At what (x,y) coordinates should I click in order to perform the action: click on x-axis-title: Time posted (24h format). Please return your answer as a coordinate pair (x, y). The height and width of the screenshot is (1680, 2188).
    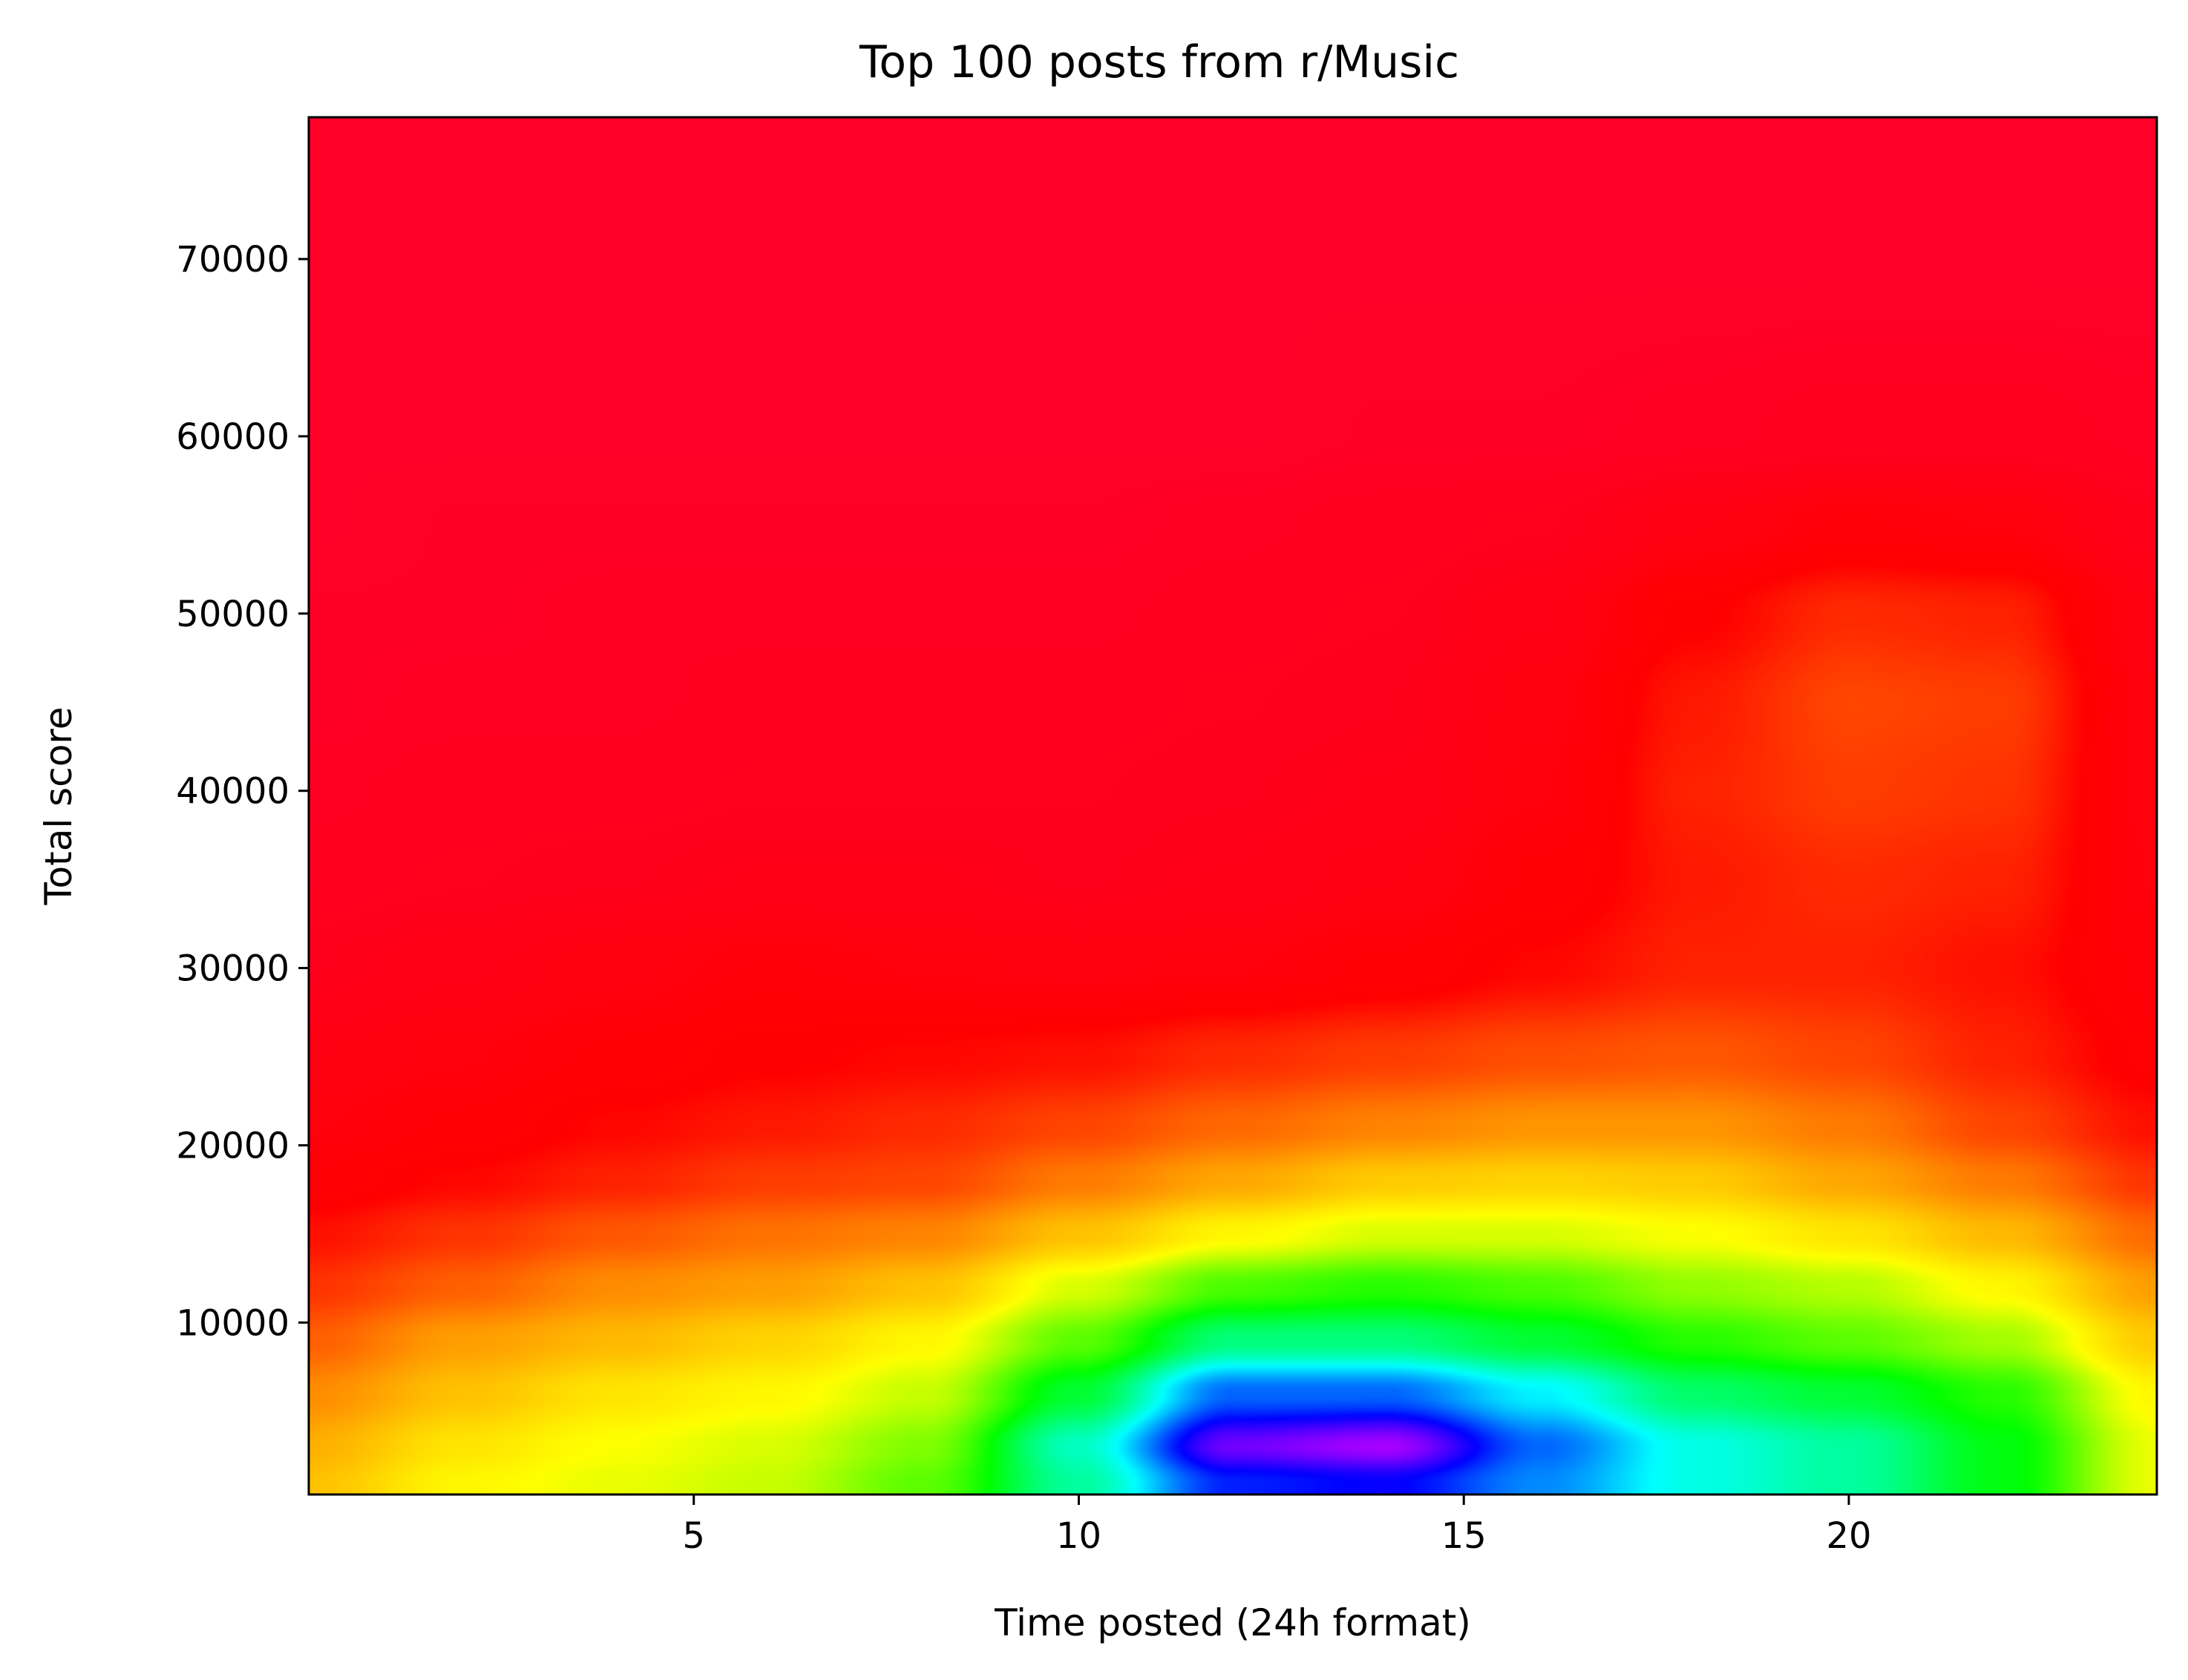
    Looking at the image, I should click on (1232, 1623).